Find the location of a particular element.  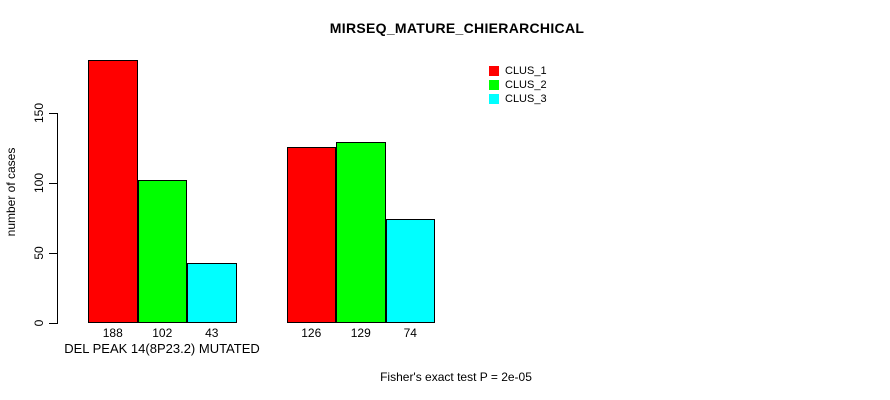

y-axis-tick-label: 50 is located at coordinates (39, 253).